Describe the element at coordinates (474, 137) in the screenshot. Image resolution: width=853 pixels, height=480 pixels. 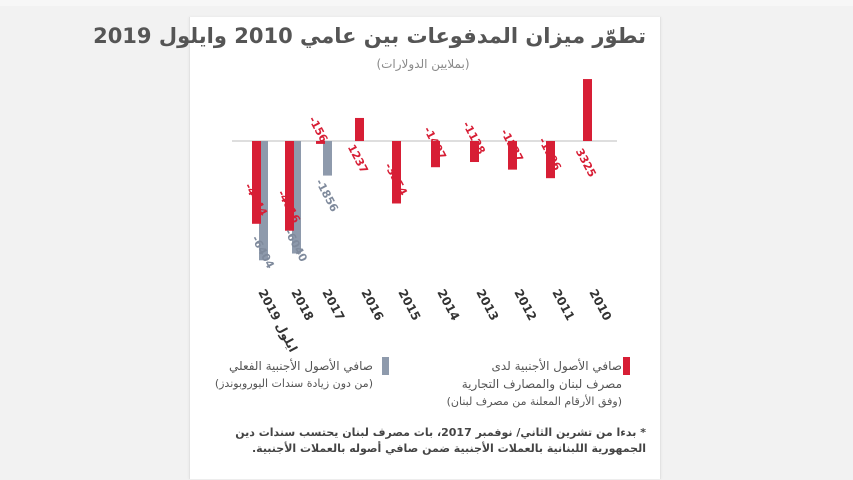
I see `value-label-red-6: -1128` at that location.